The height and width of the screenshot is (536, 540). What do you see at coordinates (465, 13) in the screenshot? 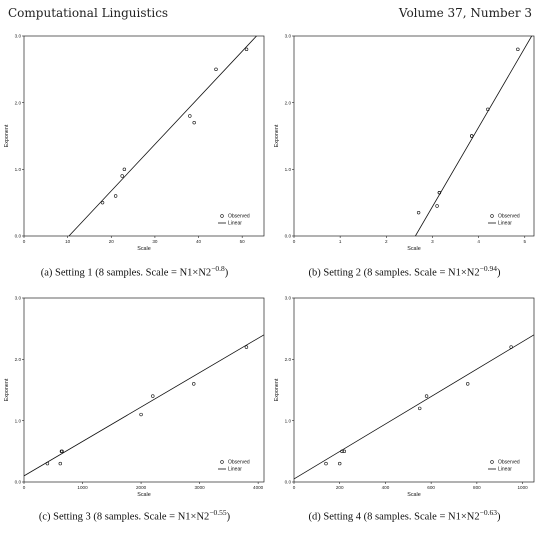
I see `volume-number: Volume 37, Number 3` at bounding box center [465, 13].